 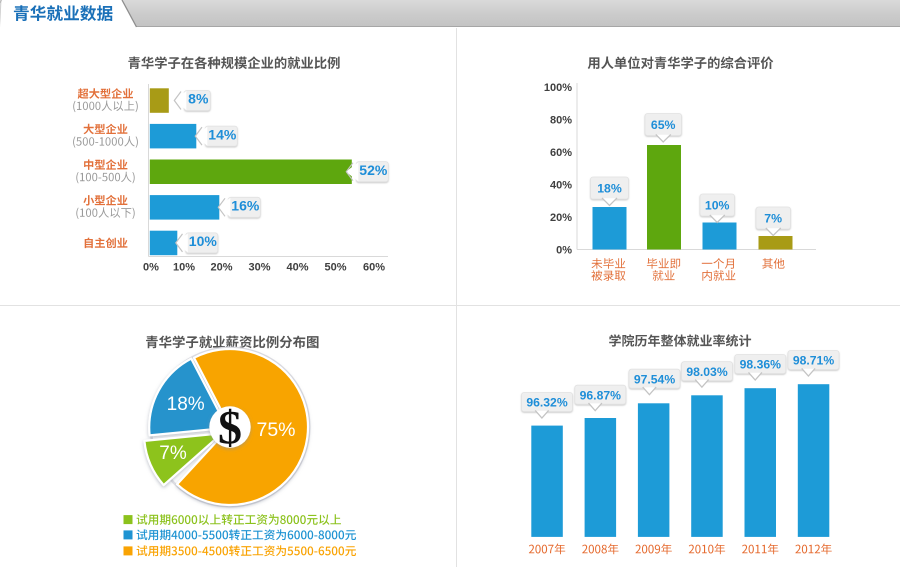 I want to click on svg-text: 52%, so click(x=373, y=170).